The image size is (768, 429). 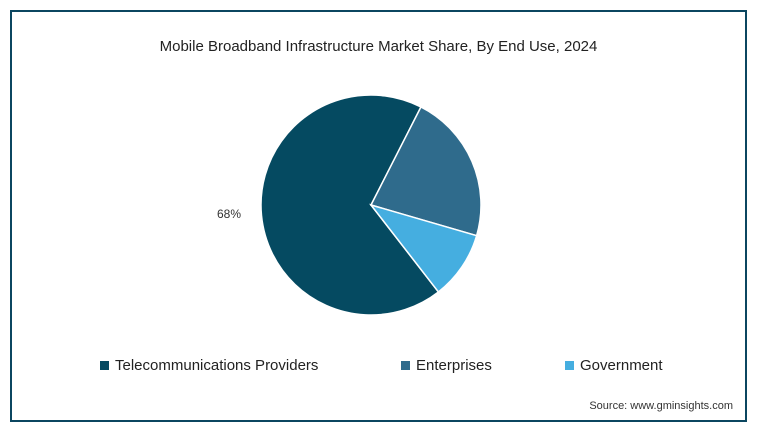 What do you see at coordinates (454, 365) in the screenshot?
I see `legend-label-enterprises: Enterprises` at bounding box center [454, 365].